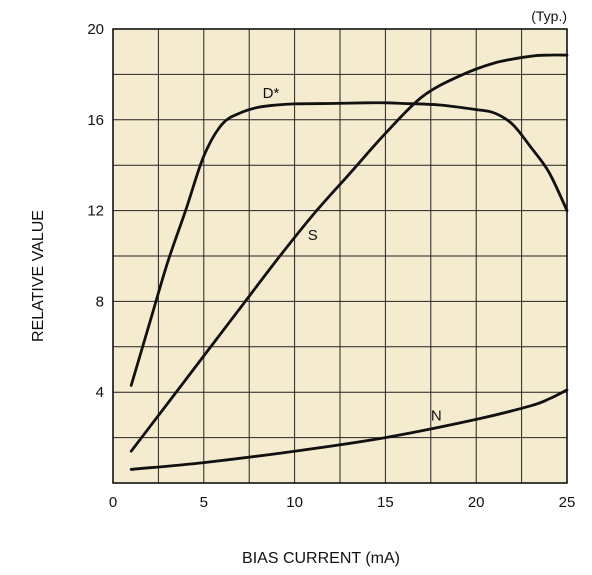 This screenshot has width=592, height=575. Describe the element at coordinates (549, 16) in the screenshot. I see `typical-note: (Typ.)` at that location.